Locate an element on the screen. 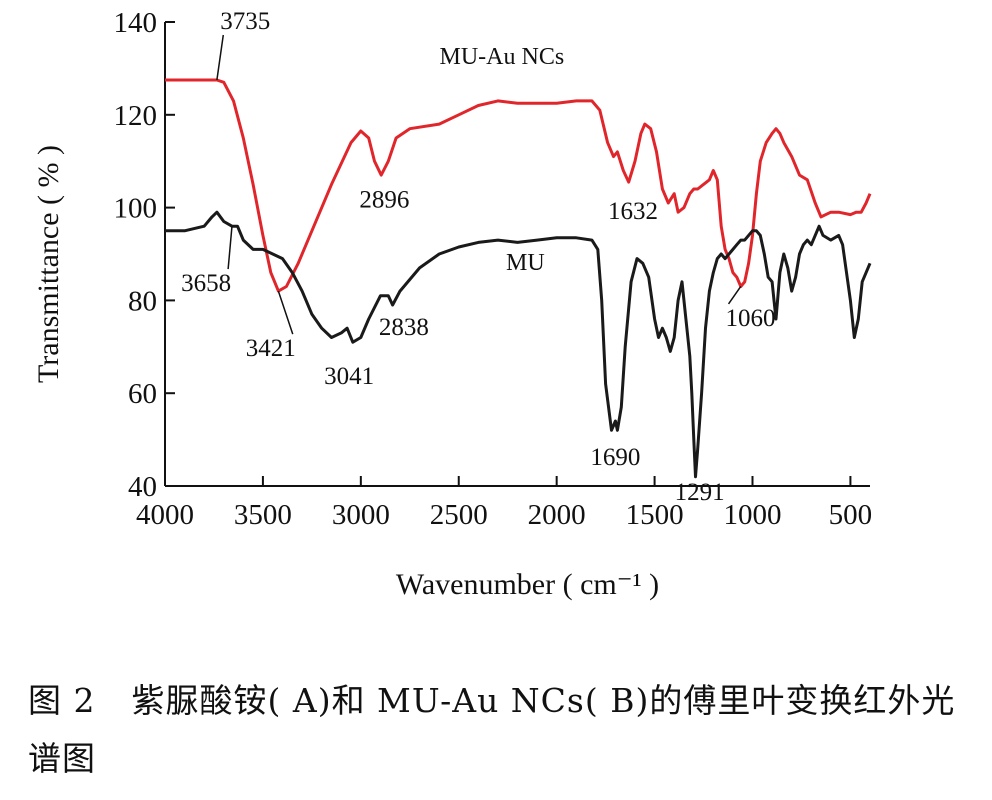 The image size is (992, 800). x-tick-label: 3000 is located at coordinates (361, 515).